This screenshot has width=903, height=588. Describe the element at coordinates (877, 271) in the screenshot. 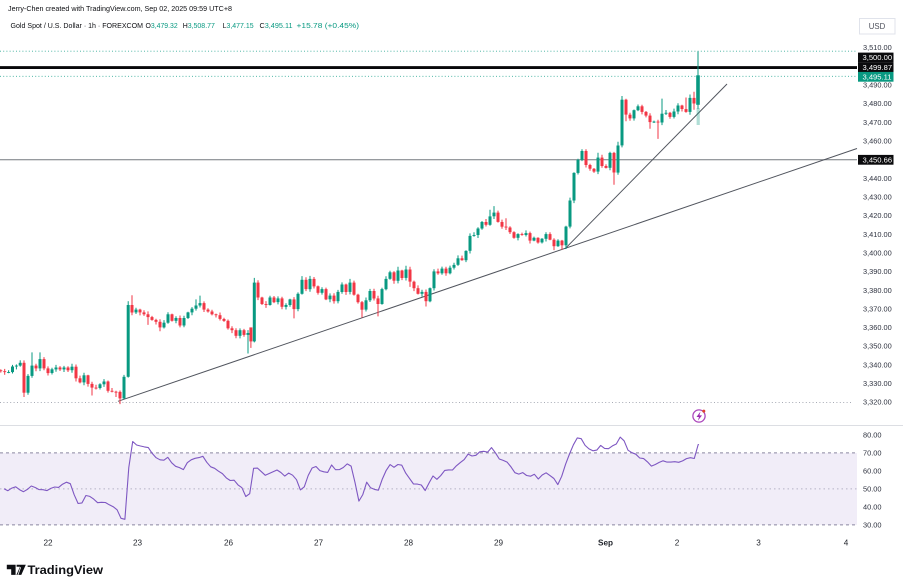

I see `svg-text: 3,390.00` at that location.